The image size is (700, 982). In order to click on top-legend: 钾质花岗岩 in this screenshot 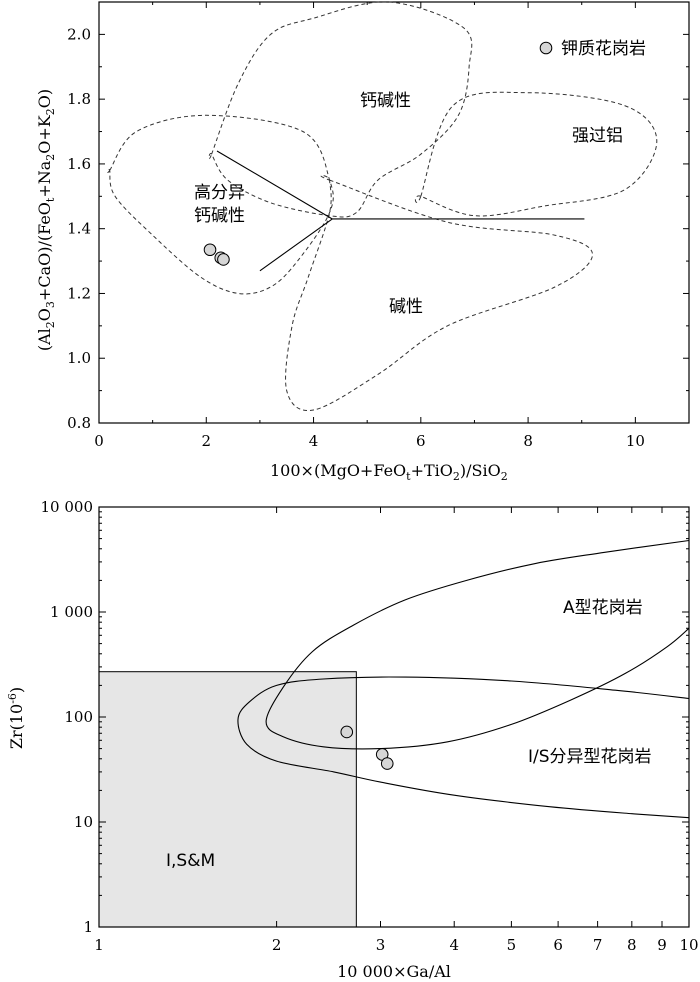, I will do `click(592, 49)`.